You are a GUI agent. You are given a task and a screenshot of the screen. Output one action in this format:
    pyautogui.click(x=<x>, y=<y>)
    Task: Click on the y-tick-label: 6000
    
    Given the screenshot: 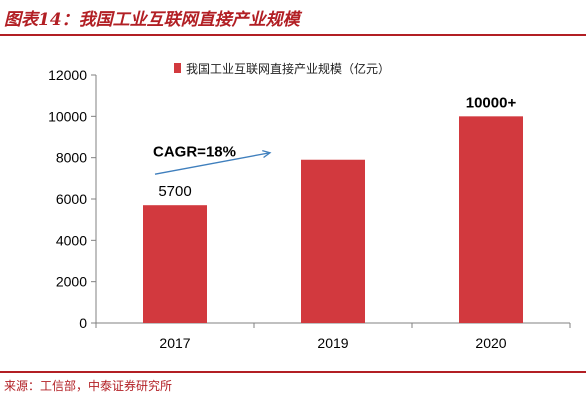 What is the action you would take?
    pyautogui.click(x=71, y=199)
    